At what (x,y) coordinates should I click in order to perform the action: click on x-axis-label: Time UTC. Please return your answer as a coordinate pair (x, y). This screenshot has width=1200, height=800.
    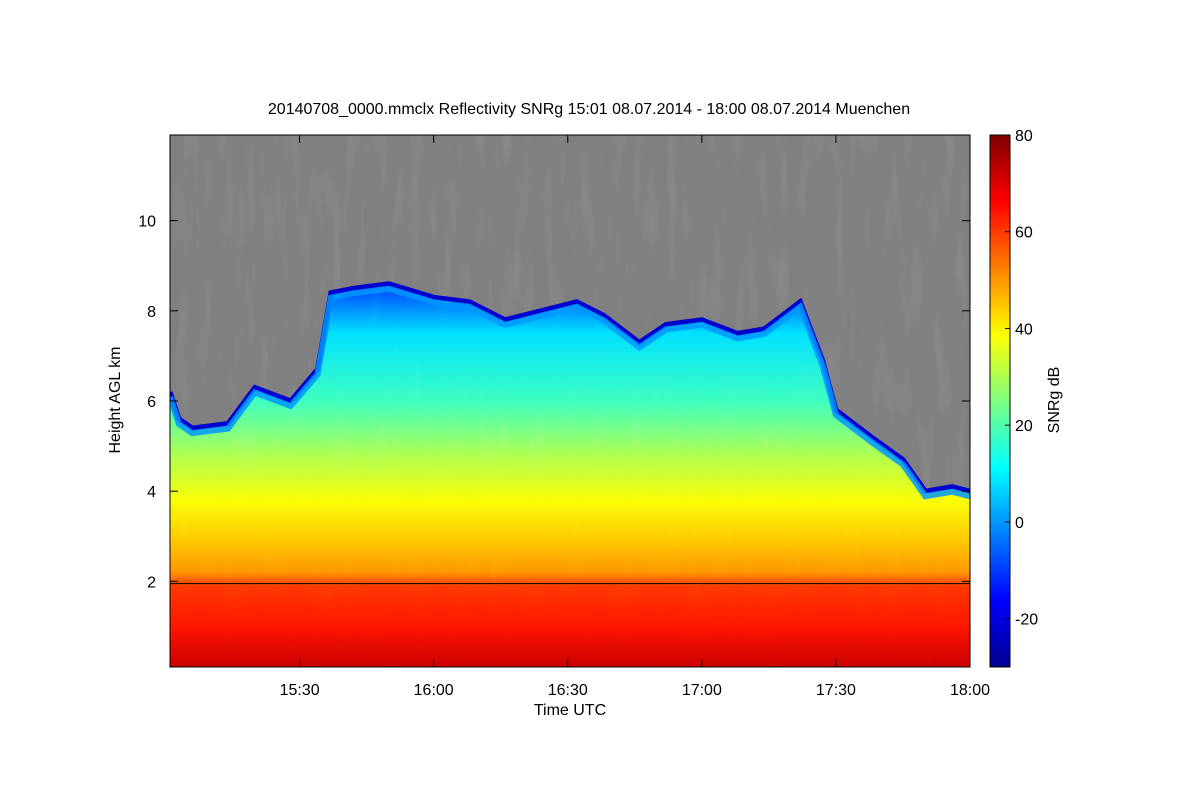
    Looking at the image, I should click on (570, 710).